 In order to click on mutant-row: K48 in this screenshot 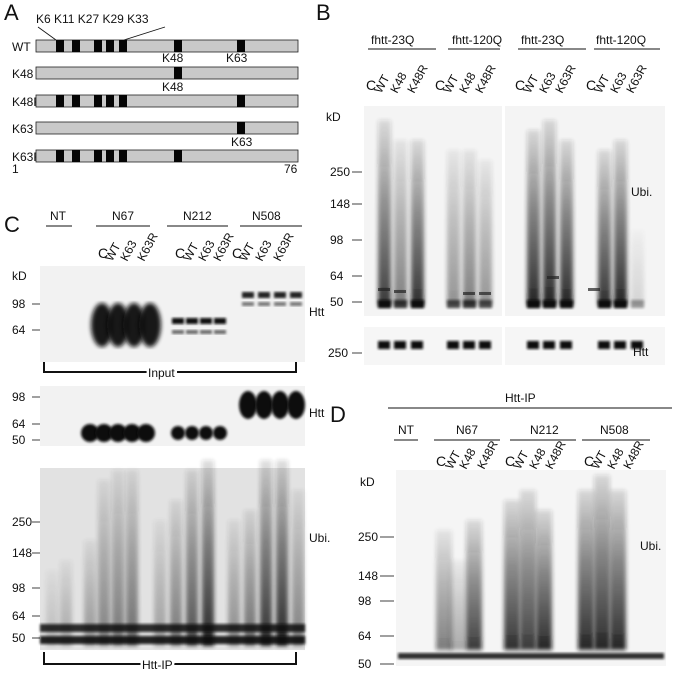, I will do `click(155, 73)`.